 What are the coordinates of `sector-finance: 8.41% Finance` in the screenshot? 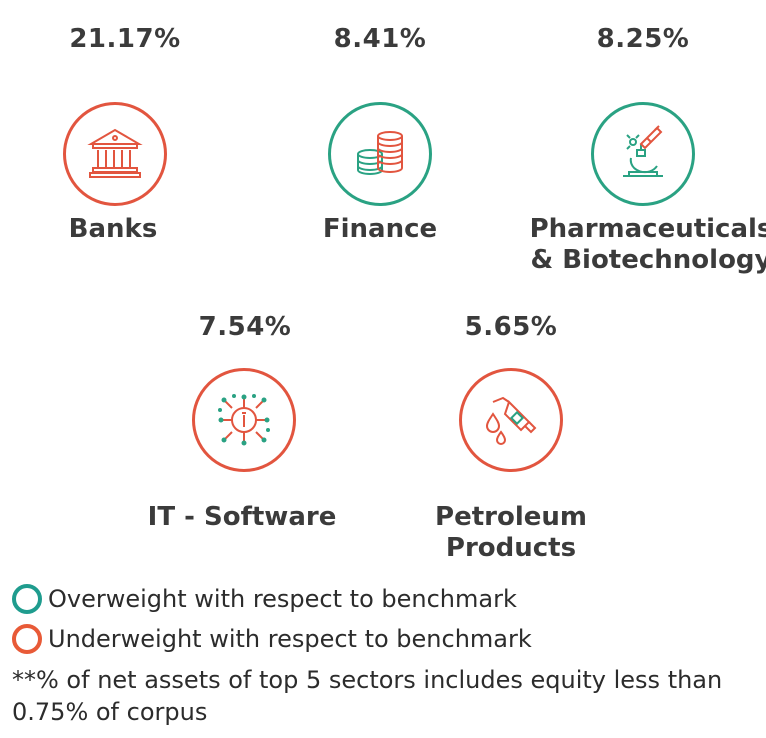 It's located at (380, 139).